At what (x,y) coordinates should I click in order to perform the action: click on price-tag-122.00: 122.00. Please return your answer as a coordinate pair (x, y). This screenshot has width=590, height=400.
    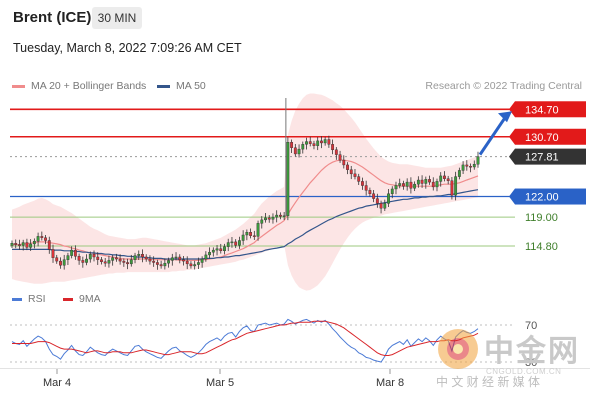
    Looking at the image, I should click on (542, 198).